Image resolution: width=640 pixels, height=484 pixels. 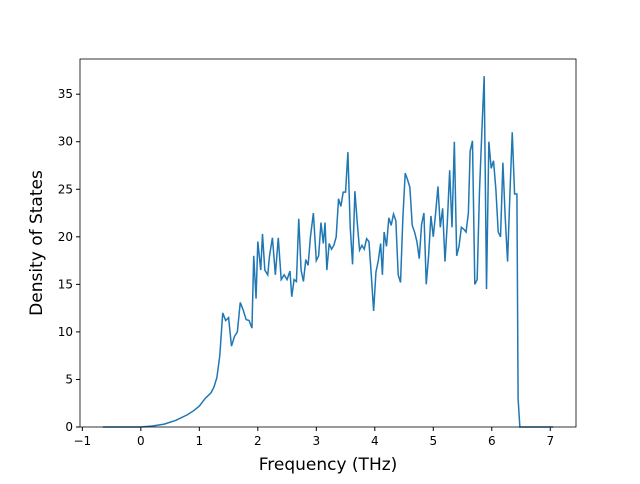 What do you see at coordinates (375, 441) in the screenshot?
I see `x-tick-label: 4` at bounding box center [375, 441].